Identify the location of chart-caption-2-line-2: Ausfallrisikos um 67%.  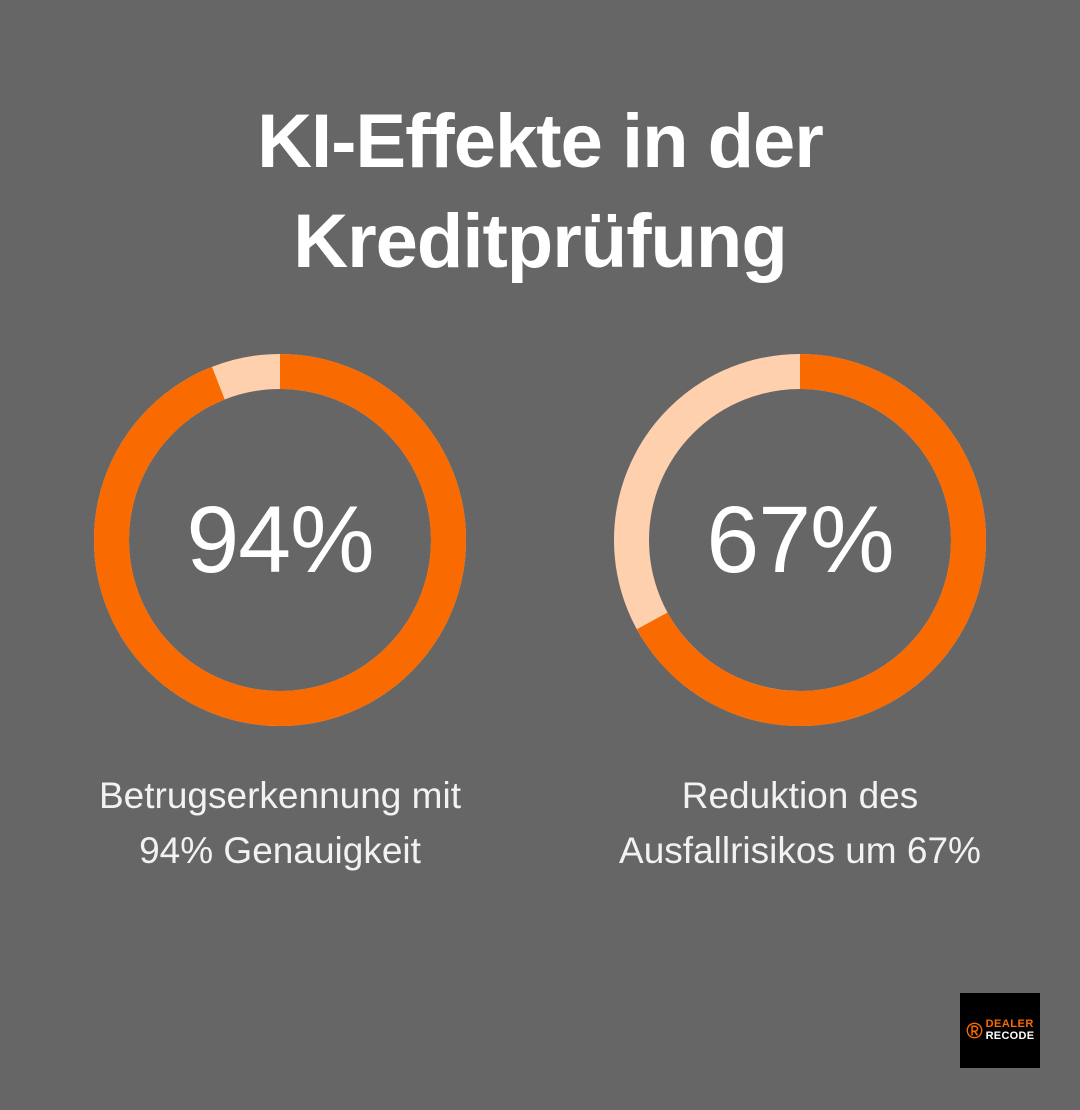
(800, 850).